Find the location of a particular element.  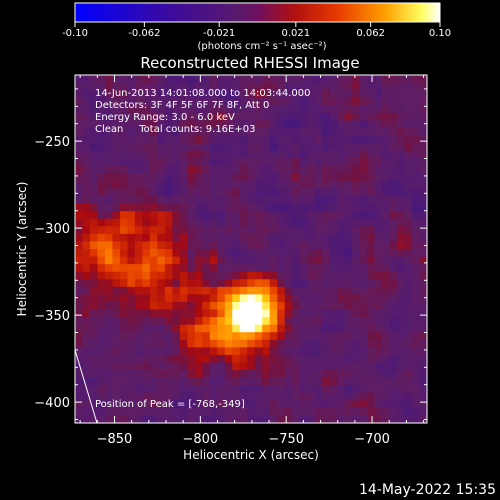

colorbar-units: (photons cm⁻² s⁻¹ asec⁻²) is located at coordinates (261, 46).